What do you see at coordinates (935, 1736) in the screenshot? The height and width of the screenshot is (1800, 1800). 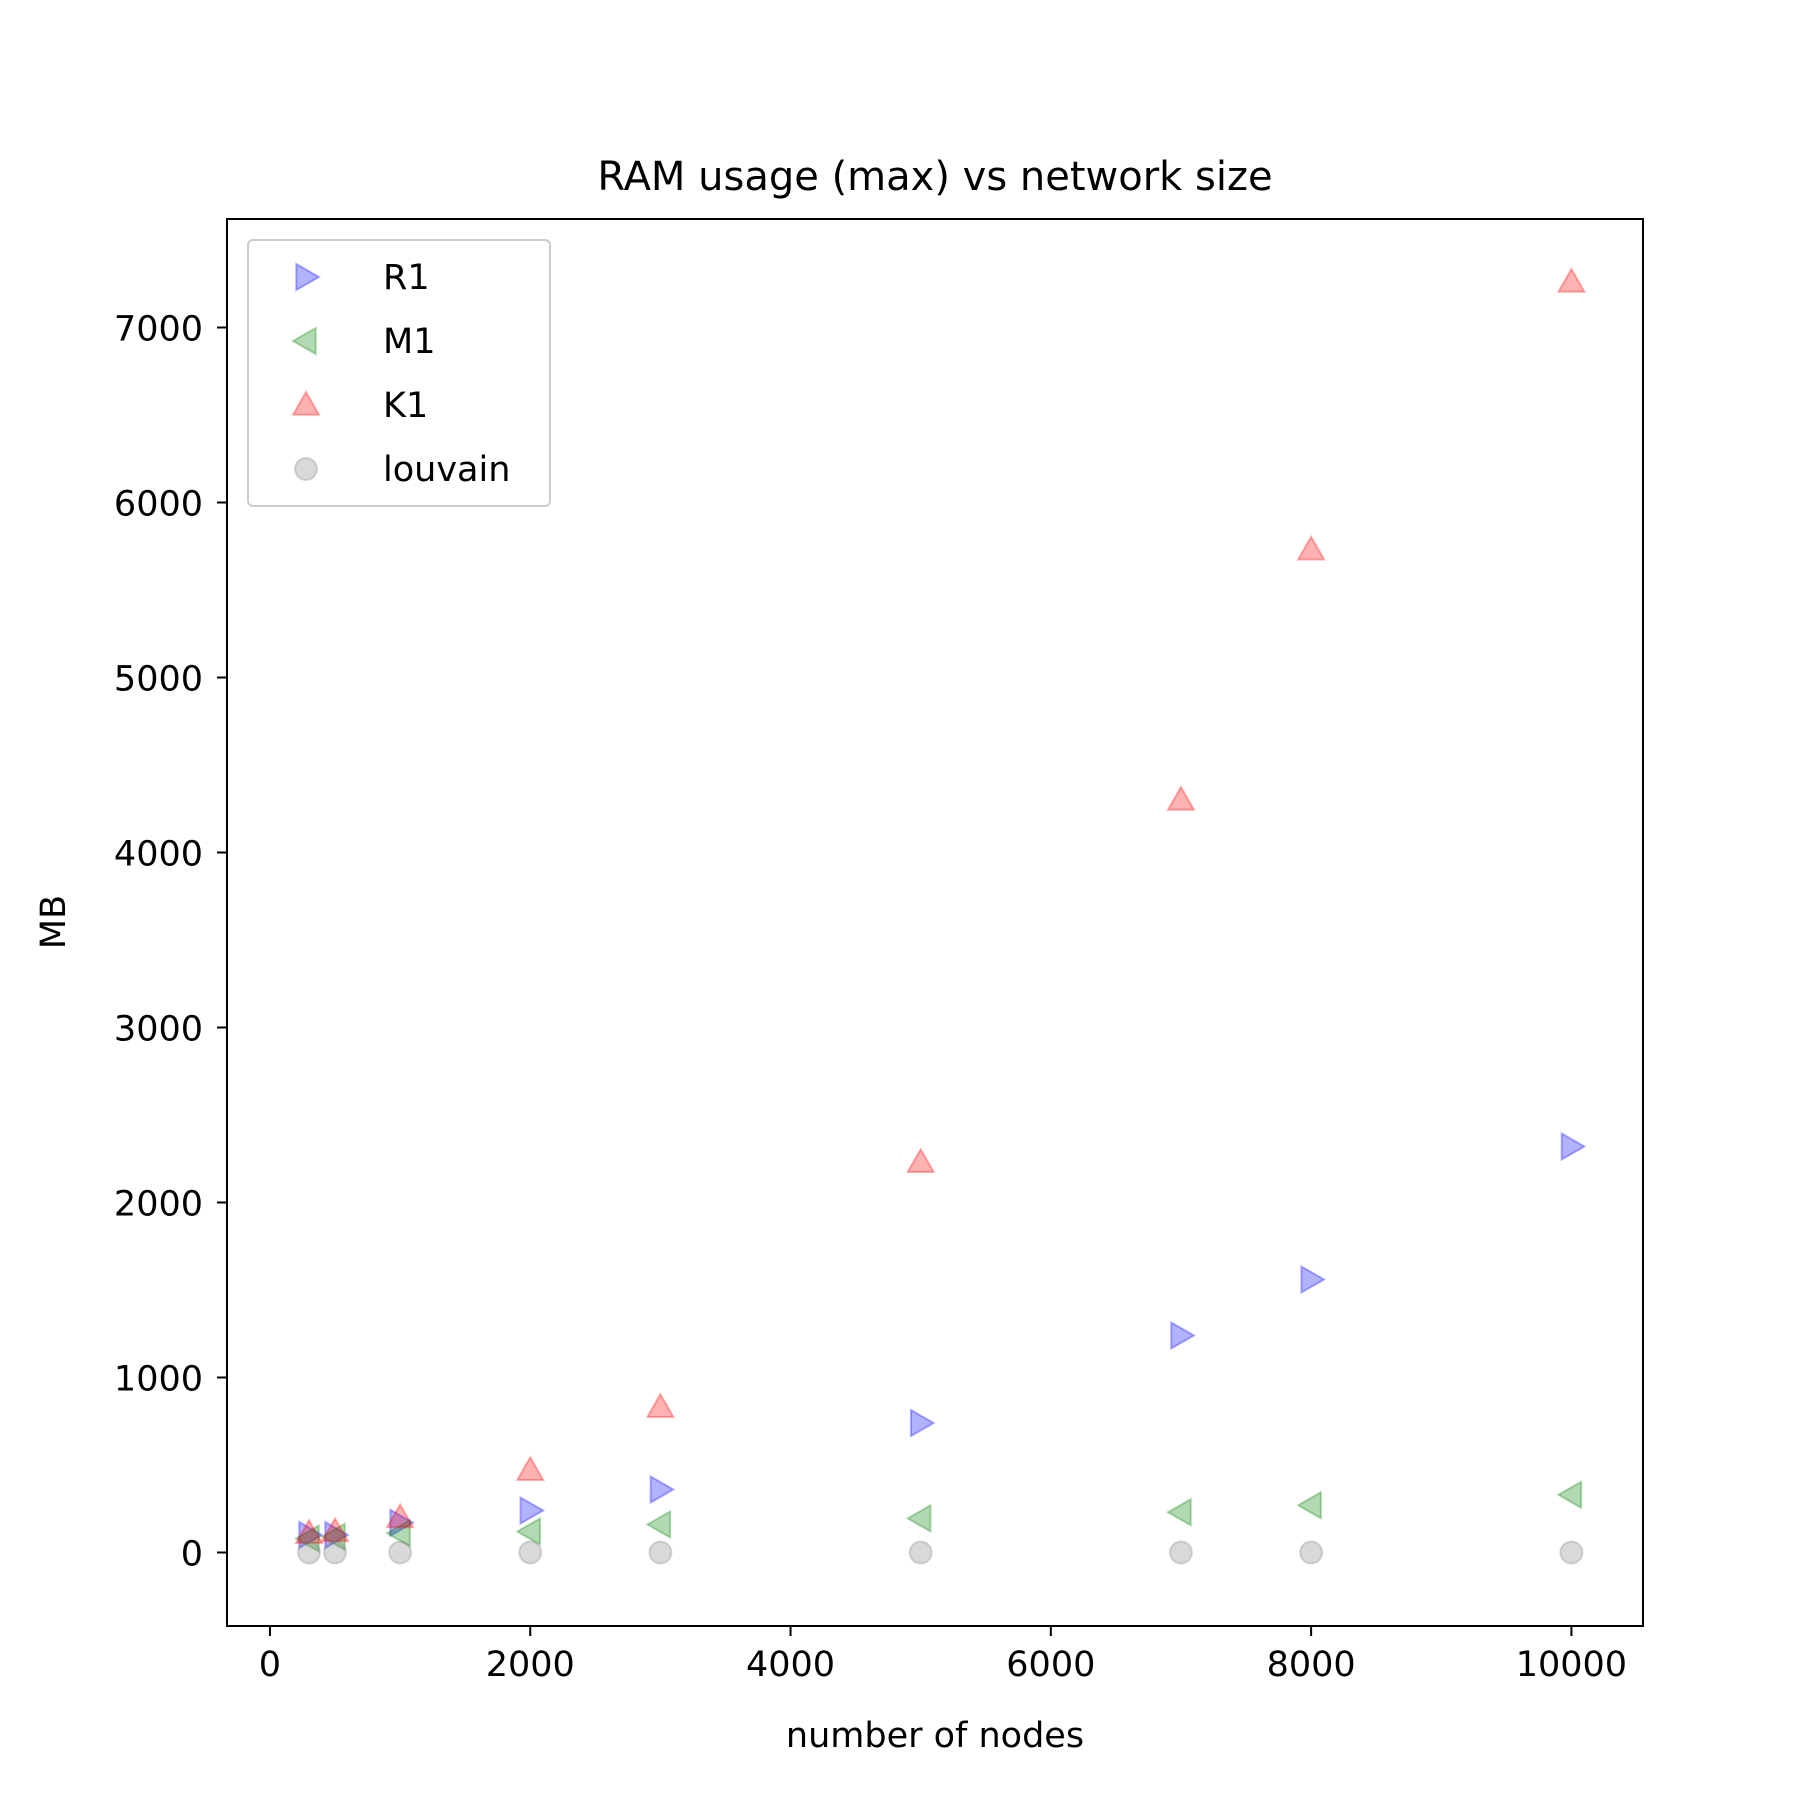 I see `x-axis-label: number of nodes` at bounding box center [935, 1736].